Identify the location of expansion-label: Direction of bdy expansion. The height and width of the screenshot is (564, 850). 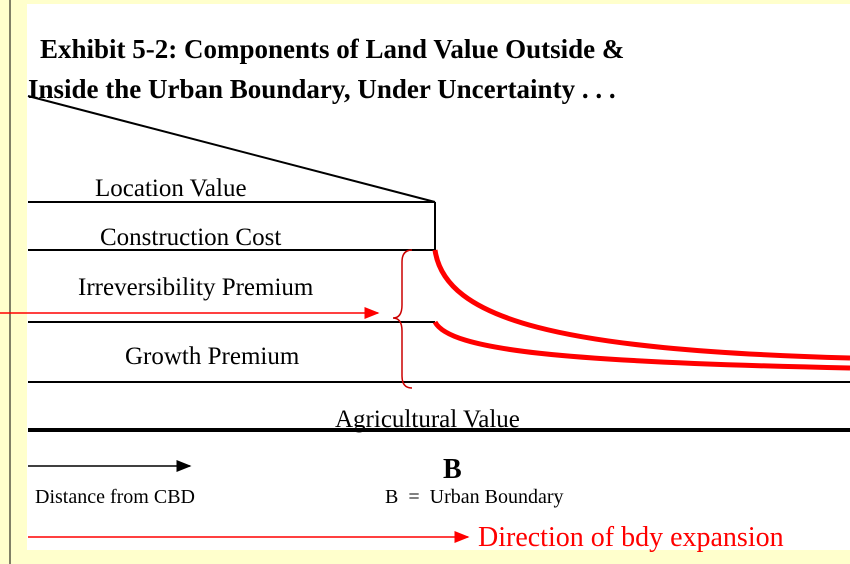
(631, 537).